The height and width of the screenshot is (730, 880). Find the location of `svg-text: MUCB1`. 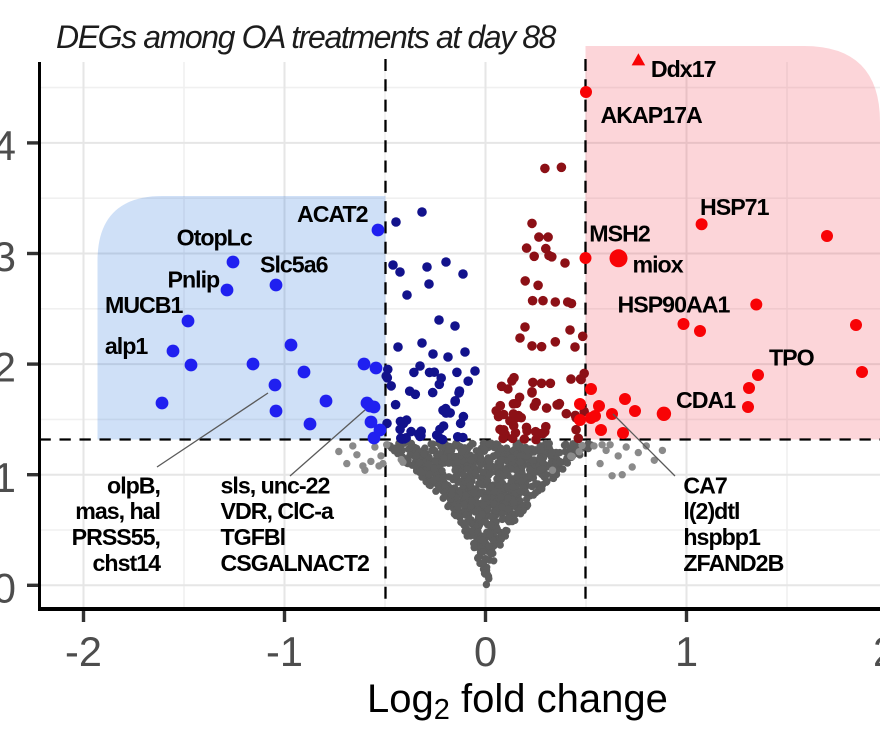

svg-text: MUCB1 is located at coordinates (144, 305).